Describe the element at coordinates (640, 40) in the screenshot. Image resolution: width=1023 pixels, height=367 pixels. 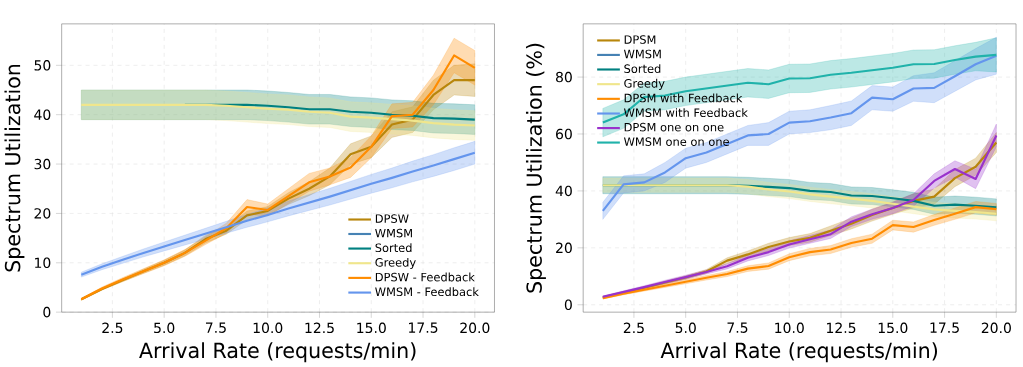
I see `legend-label: DPSM` at that location.